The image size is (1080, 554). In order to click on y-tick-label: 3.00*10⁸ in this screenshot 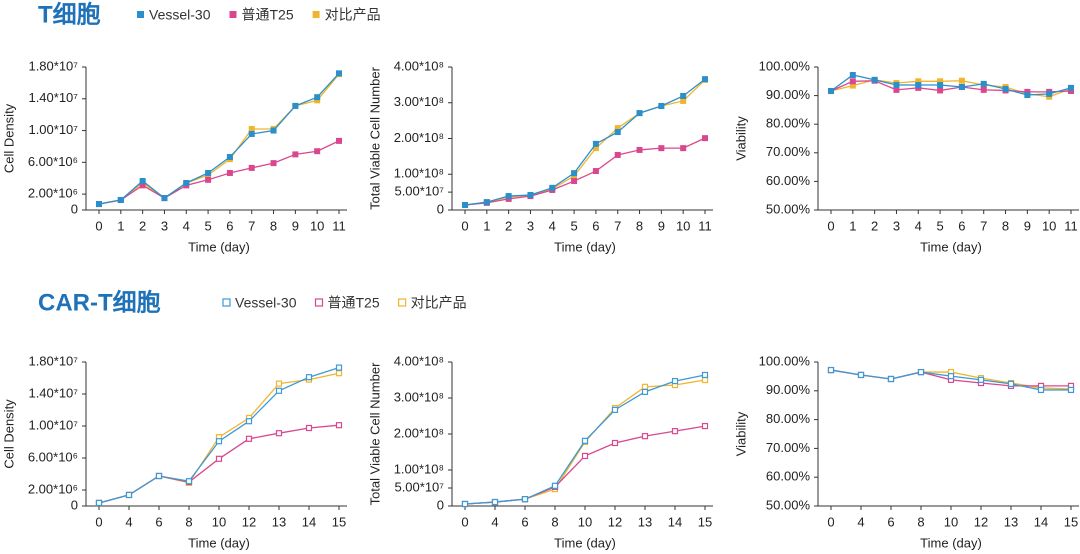, I will do `click(419, 396)`.